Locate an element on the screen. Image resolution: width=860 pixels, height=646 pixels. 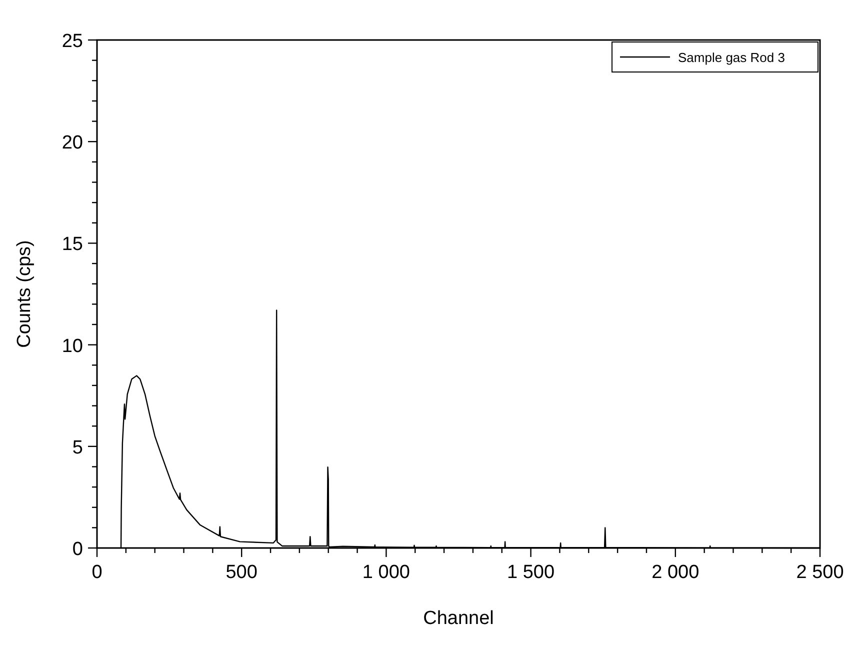
x-tick-label: 1 500 is located at coordinates (531, 572).